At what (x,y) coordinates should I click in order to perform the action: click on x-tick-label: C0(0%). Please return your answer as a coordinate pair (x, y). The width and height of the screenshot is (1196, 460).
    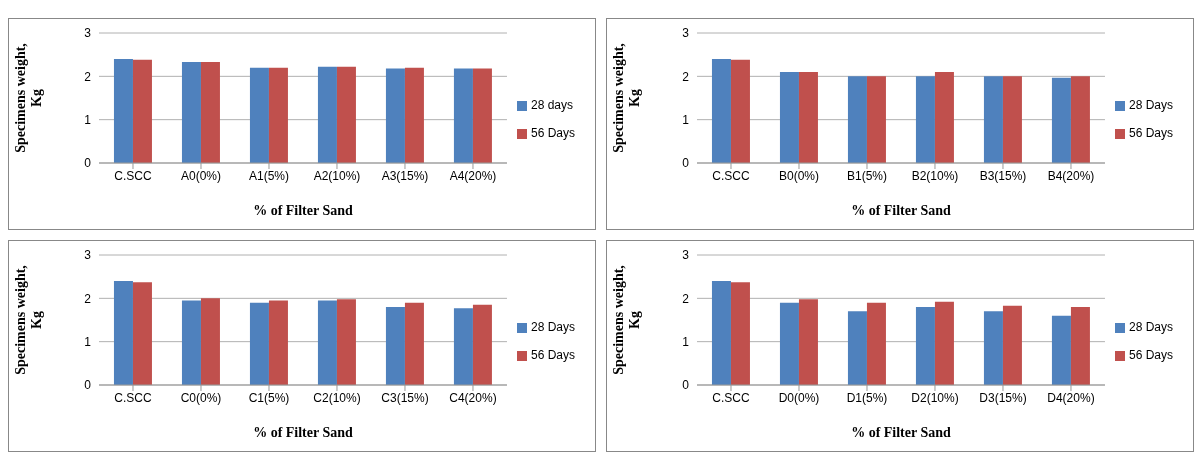
    Looking at the image, I should click on (201, 397).